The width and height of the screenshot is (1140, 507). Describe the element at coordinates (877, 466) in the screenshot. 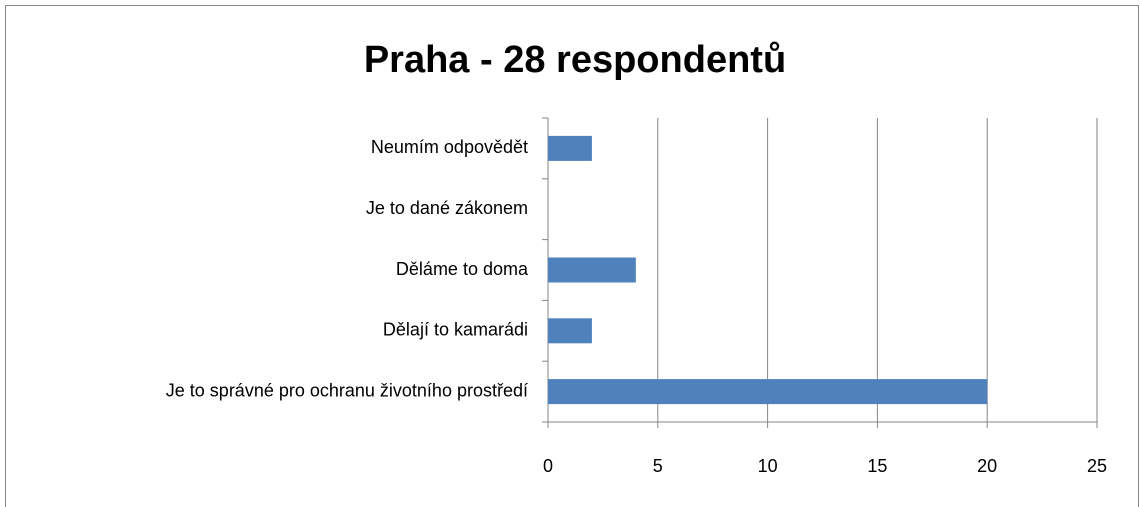

I see `x-tick-label: 15` at that location.